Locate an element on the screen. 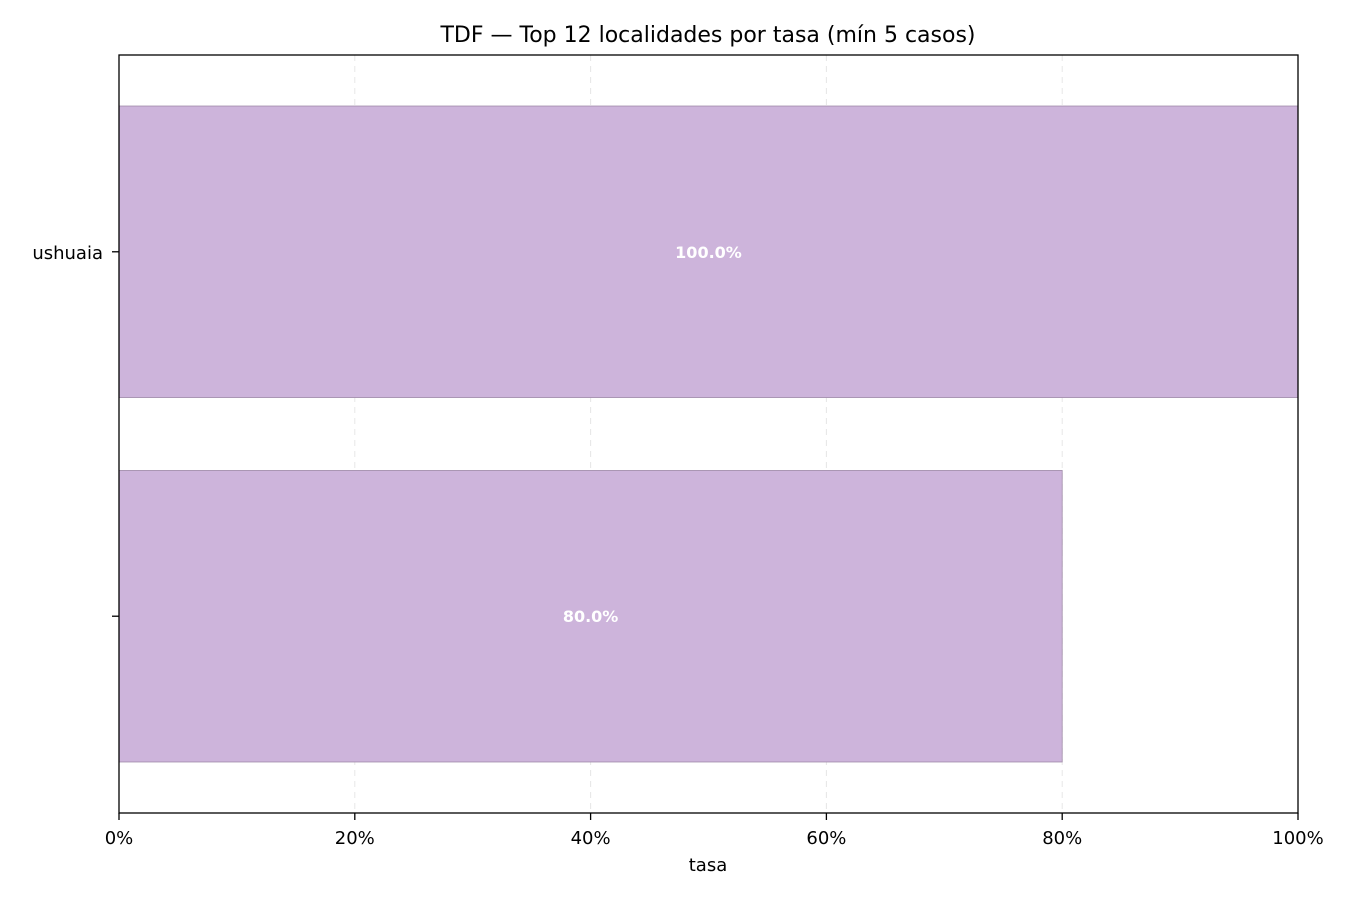 This screenshot has height=900, width=1350. x-tick-label: 40% is located at coordinates (591, 838).